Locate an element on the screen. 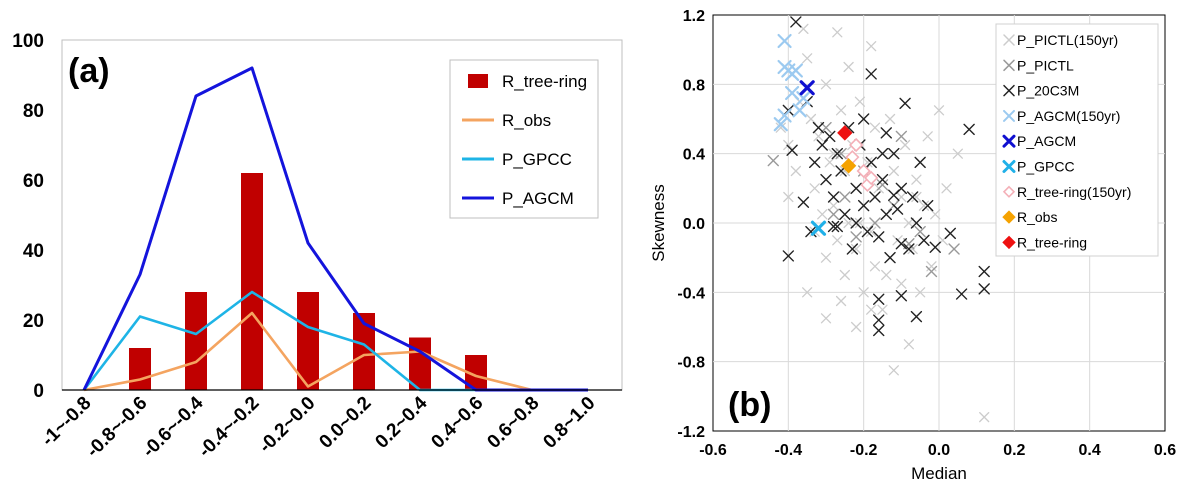 The width and height of the screenshot is (1190, 491). y-tick-label: 1.2 is located at coordinates (694, 16).